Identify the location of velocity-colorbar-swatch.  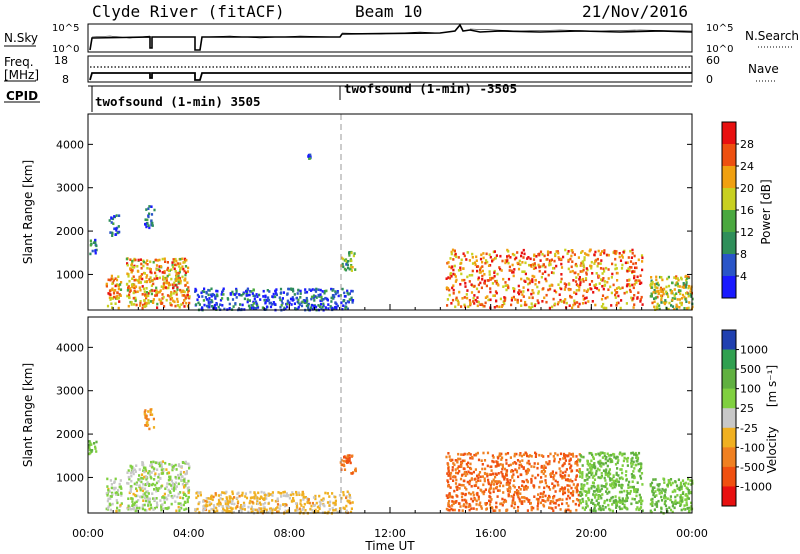
(729, 379).